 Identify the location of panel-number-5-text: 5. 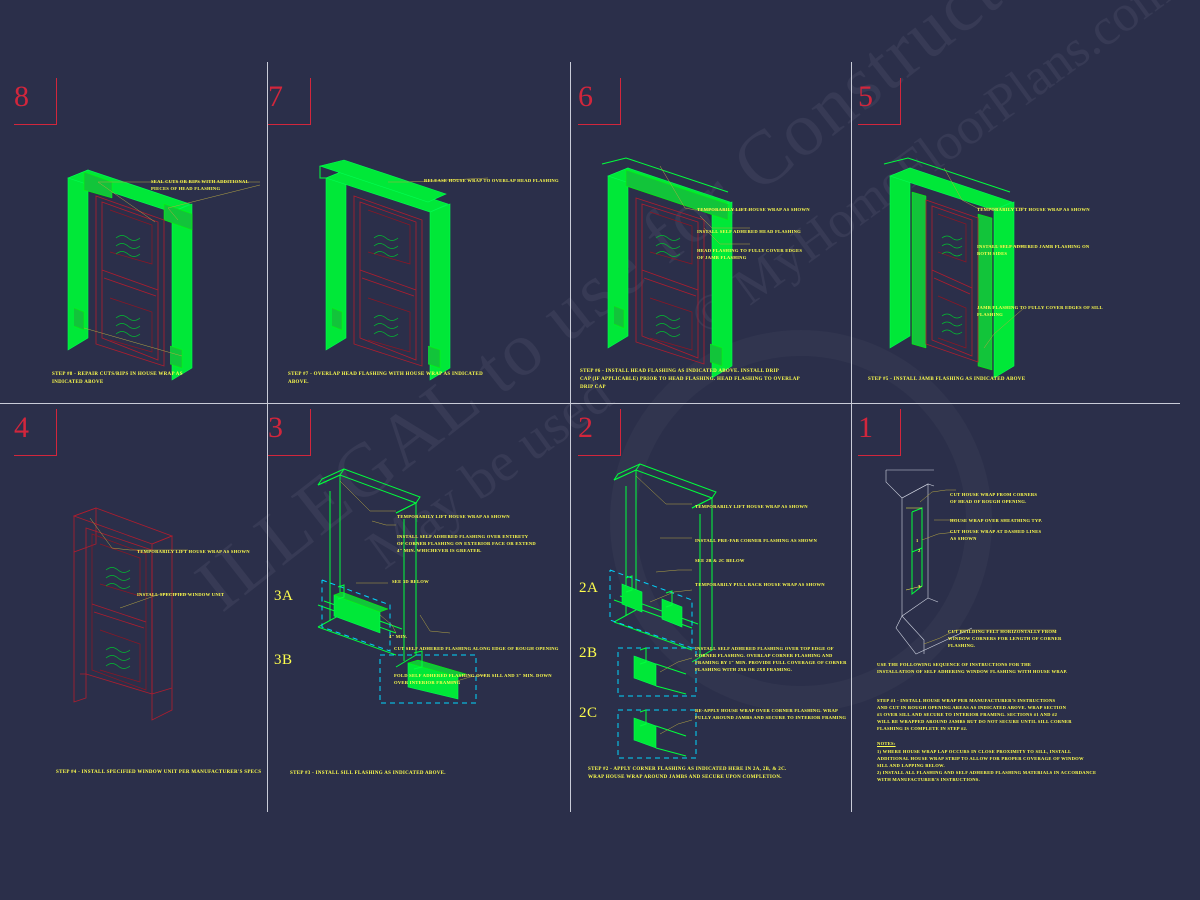
(865, 96).